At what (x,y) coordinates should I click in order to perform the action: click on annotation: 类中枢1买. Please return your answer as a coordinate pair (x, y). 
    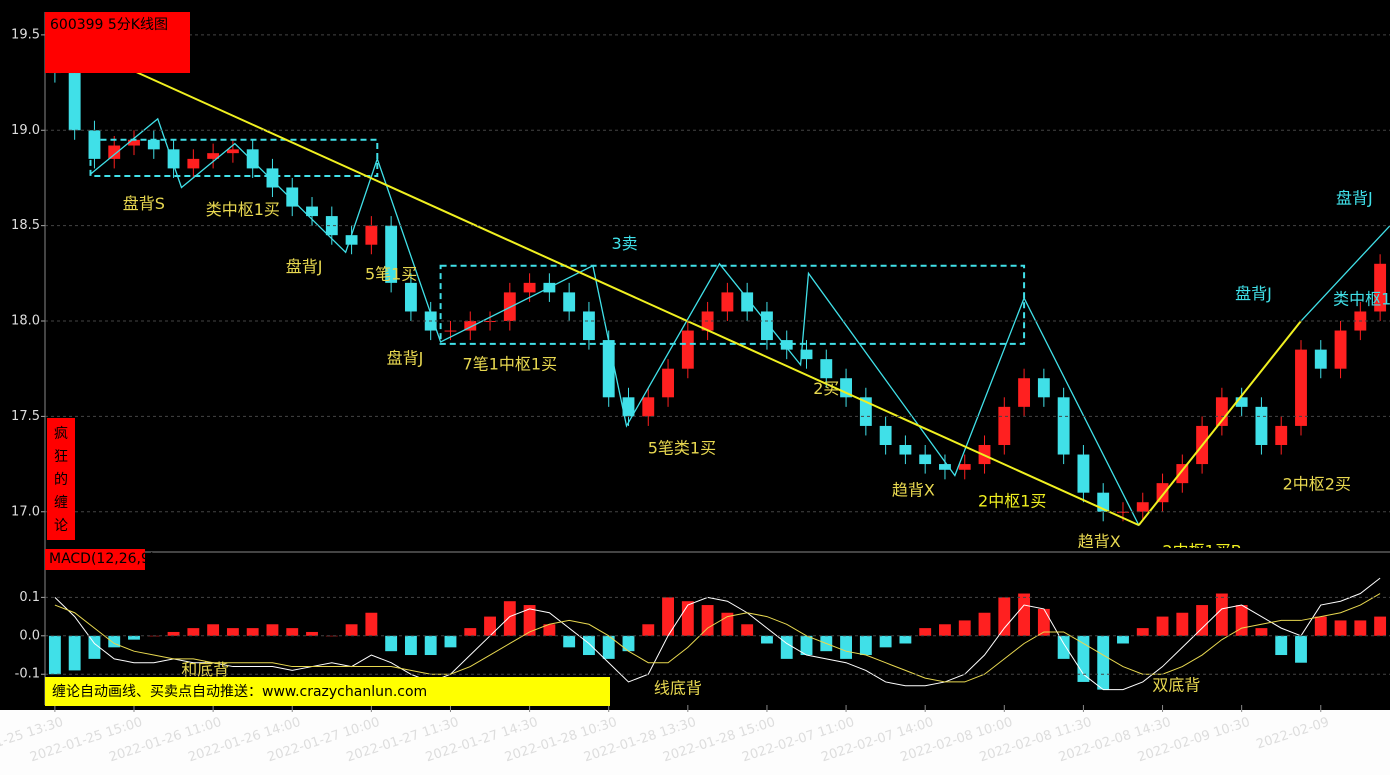
    Looking at the image, I should click on (243, 209).